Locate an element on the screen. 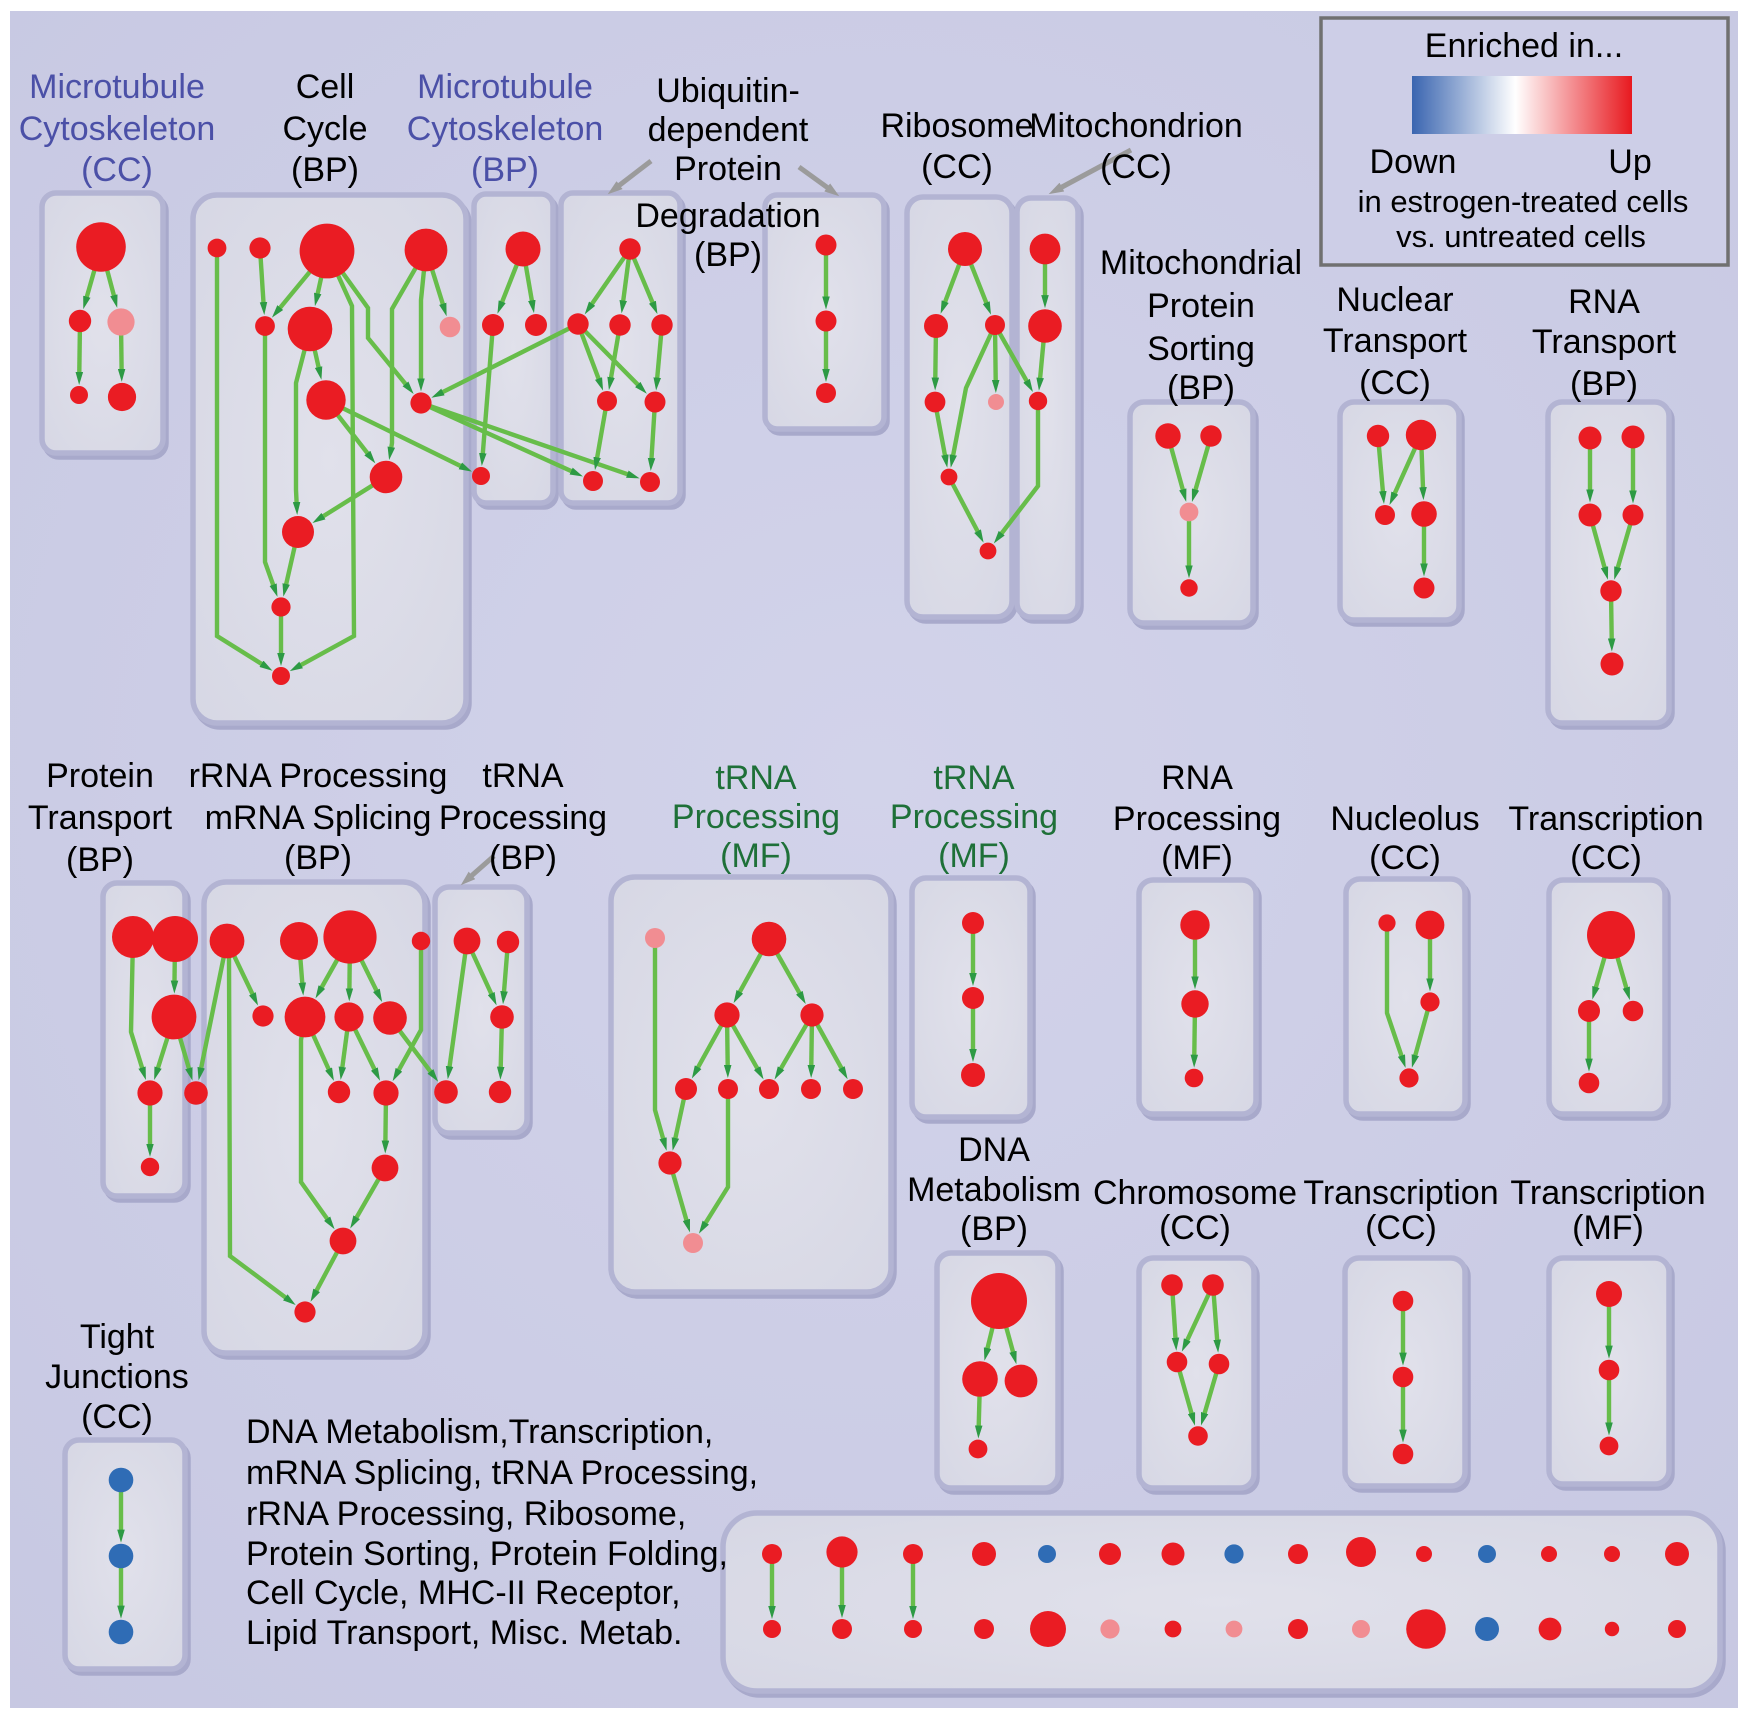 The height and width of the screenshot is (1720, 1750). svg-text: Cell is located at coordinates (325, 87).